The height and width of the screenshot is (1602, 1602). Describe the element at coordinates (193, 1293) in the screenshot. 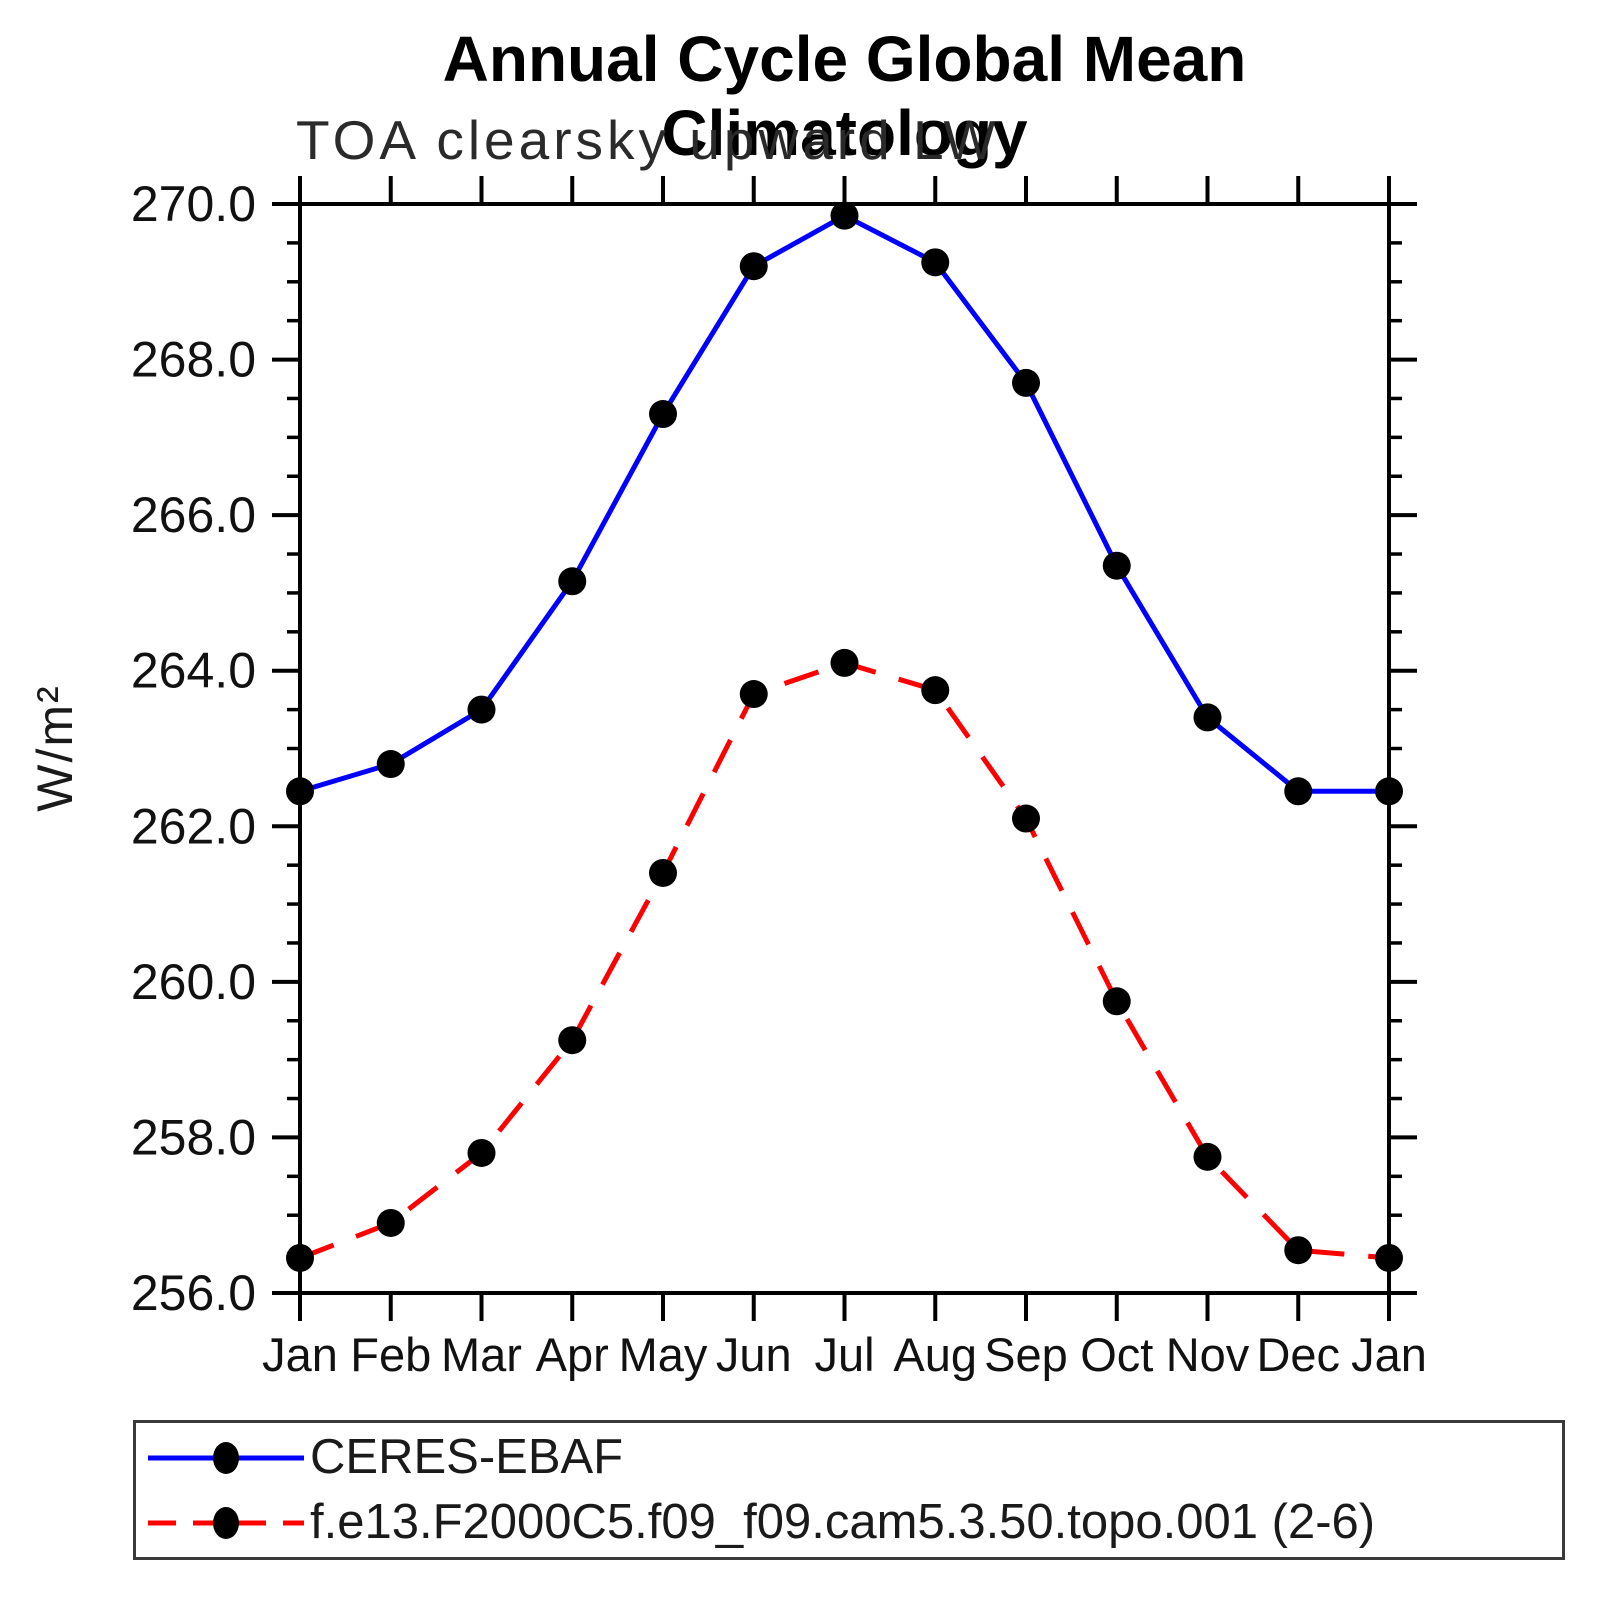

I see `y-tick-label: 256.0` at that location.